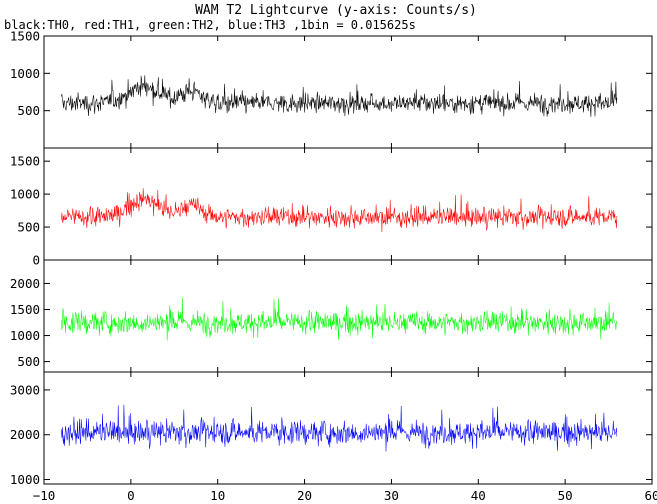 This screenshot has height=504, width=657. What do you see at coordinates (565, 495) in the screenshot?
I see `x-tick-label: 50` at bounding box center [565, 495].